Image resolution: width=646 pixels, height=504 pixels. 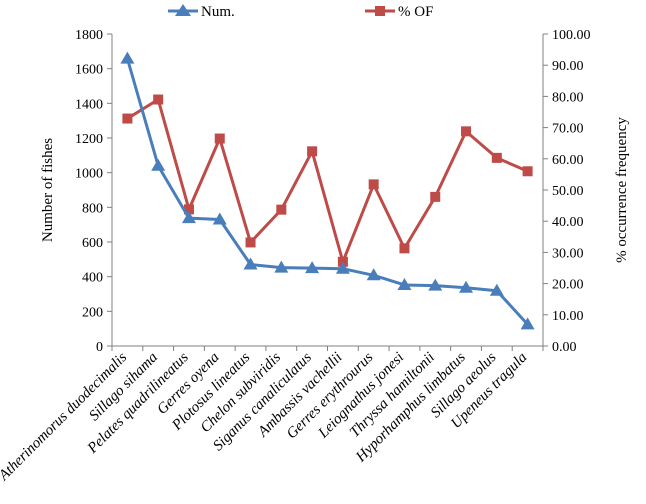 What do you see at coordinates (89, 70) in the screenshot?
I see `left-tick-label: 1600` at bounding box center [89, 70].